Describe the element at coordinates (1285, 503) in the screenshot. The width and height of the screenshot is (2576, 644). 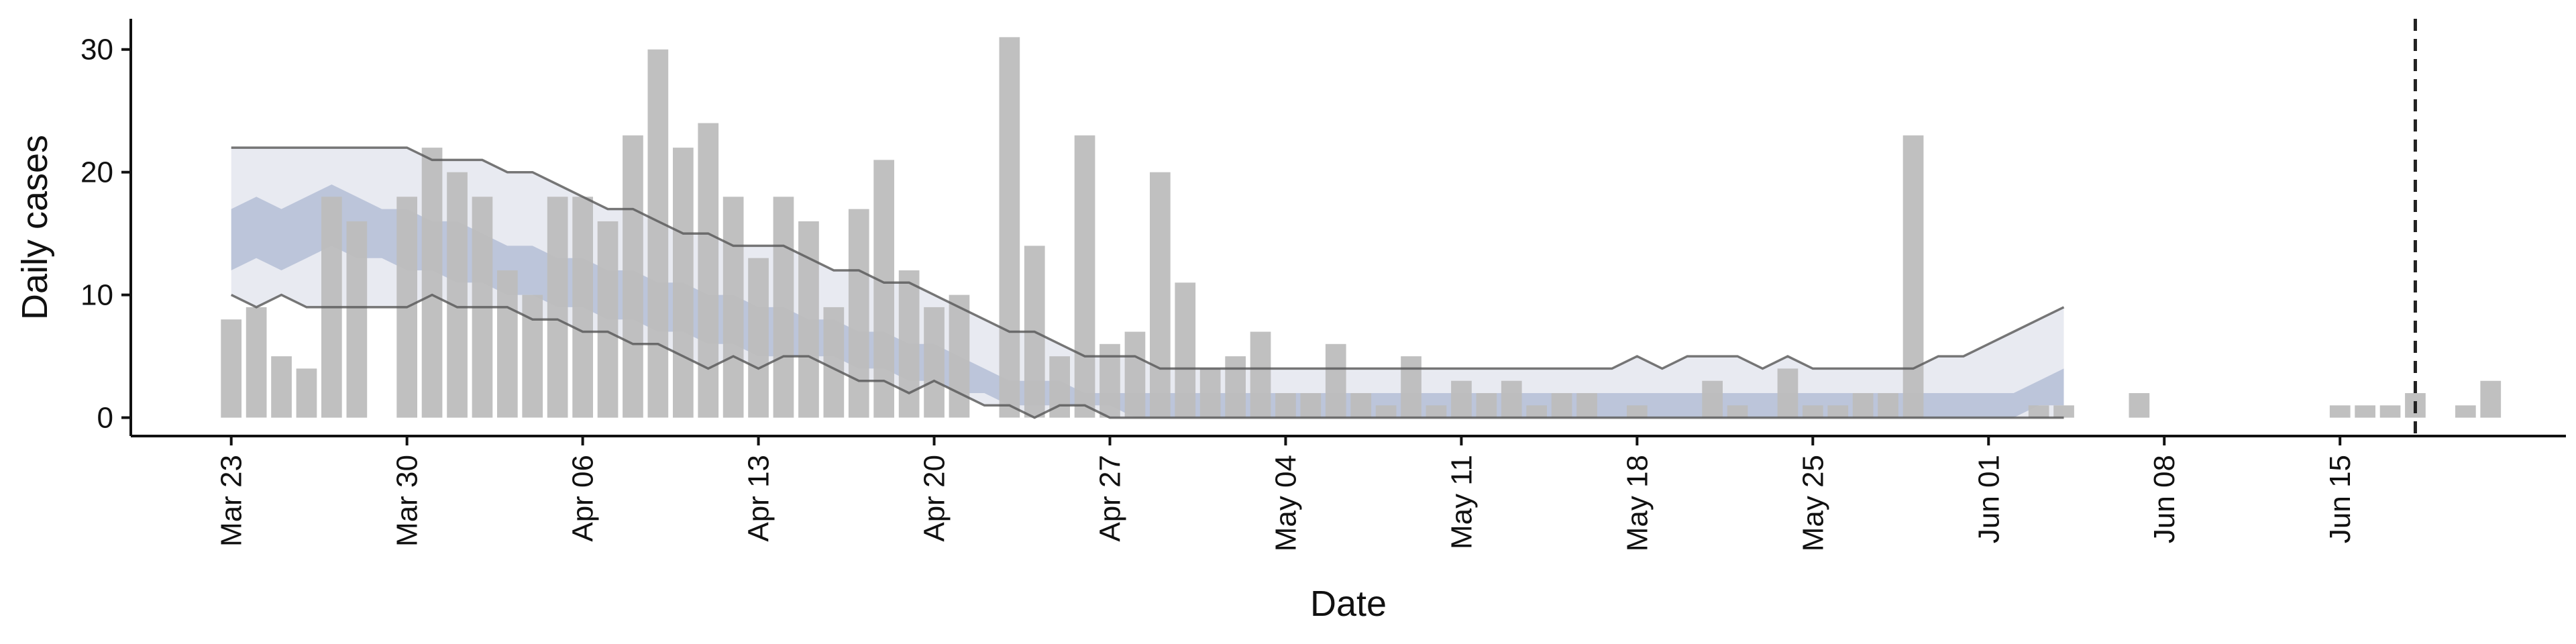
I see `x-tick-label: May 04` at that location.